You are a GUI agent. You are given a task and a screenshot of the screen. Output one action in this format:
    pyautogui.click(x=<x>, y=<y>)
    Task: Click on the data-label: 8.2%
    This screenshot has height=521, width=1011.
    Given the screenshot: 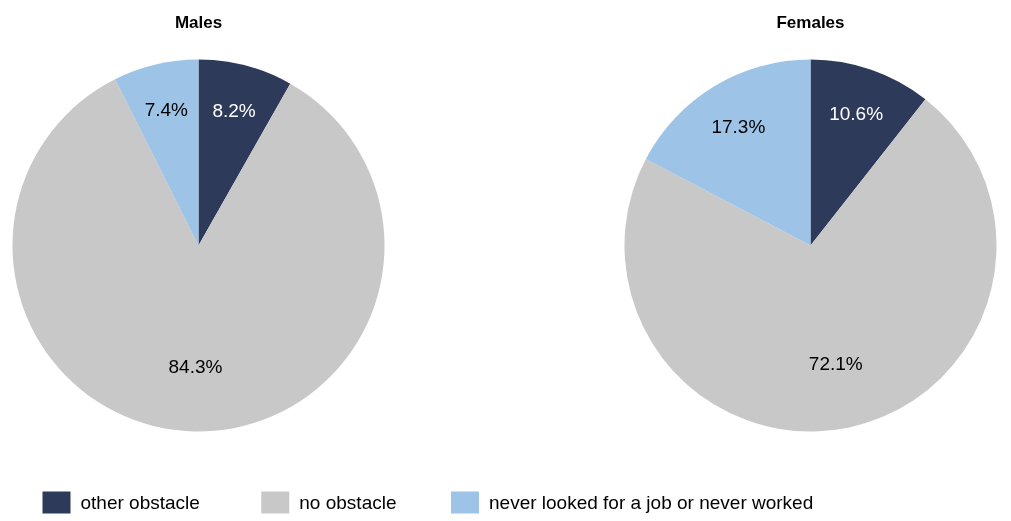 What is the action you would take?
    pyautogui.click(x=234, y=111)
    